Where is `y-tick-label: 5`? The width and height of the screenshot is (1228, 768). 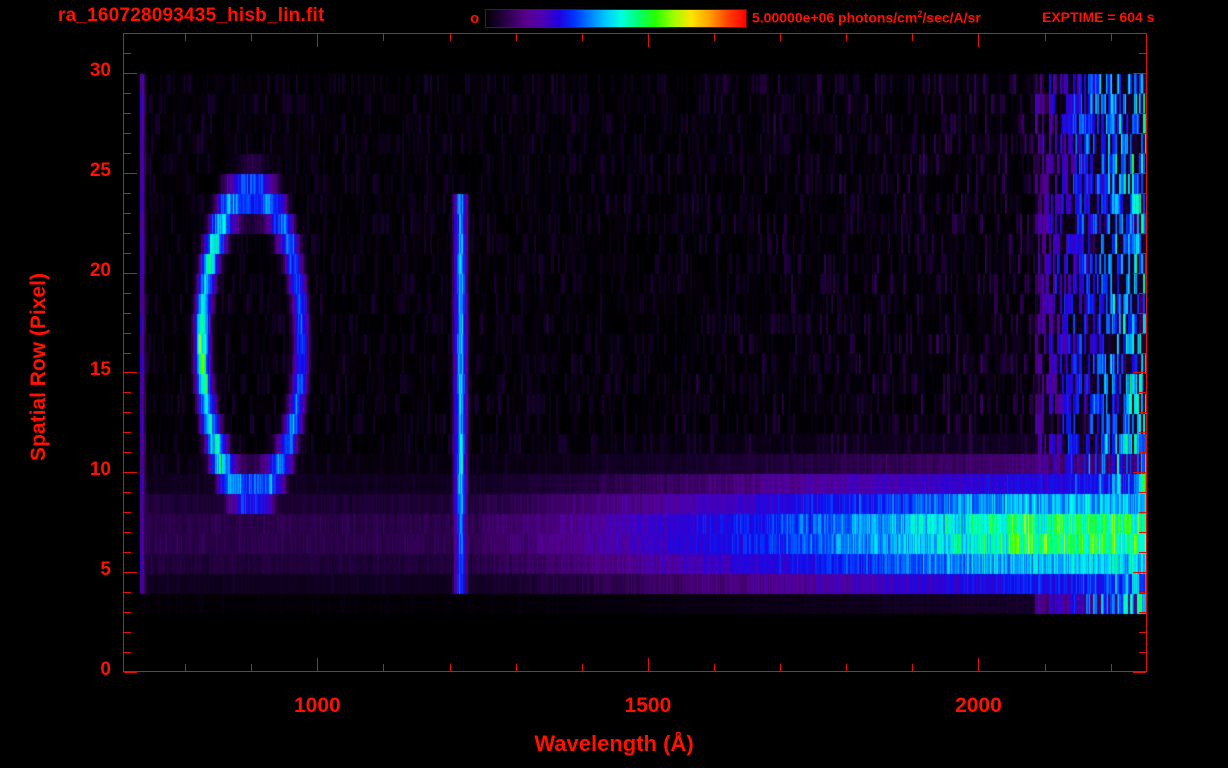 y-tick-label: 5 is located at coordinates (105, 570).